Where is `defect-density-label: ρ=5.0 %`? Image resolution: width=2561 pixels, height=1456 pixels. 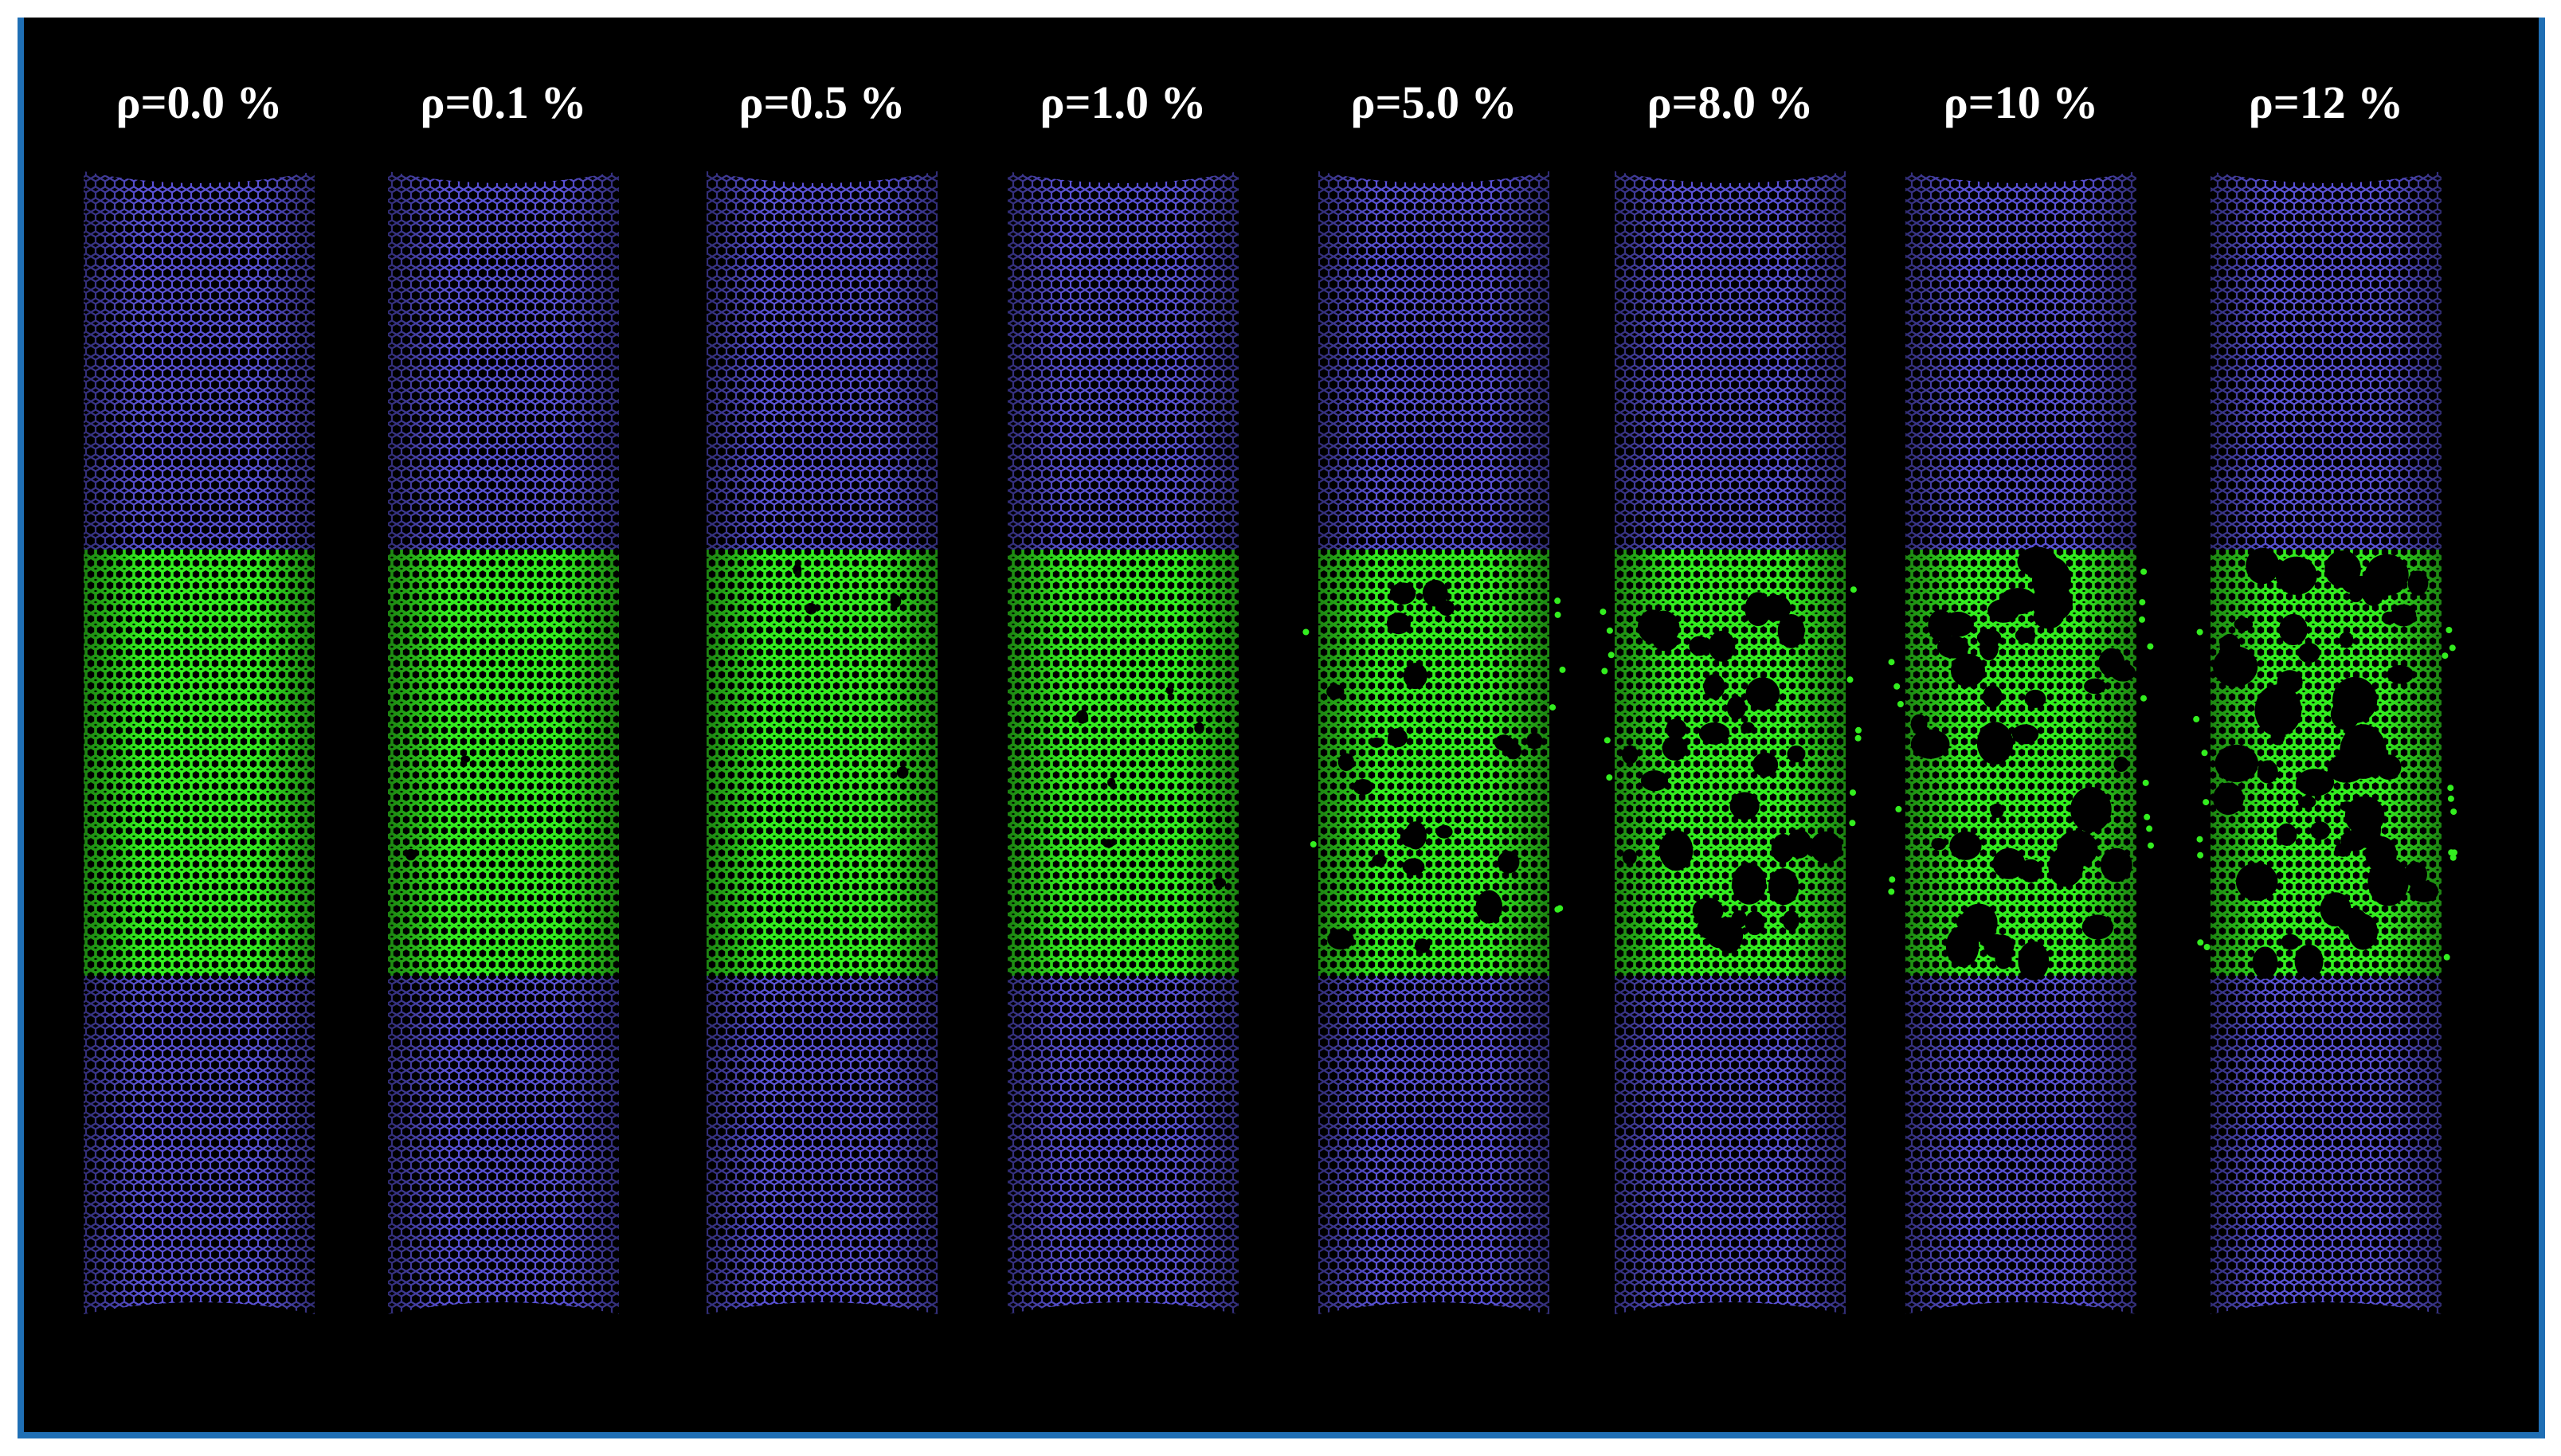 defect-density-label: ρ=5.0 % is located at coordinates (1434, 102).